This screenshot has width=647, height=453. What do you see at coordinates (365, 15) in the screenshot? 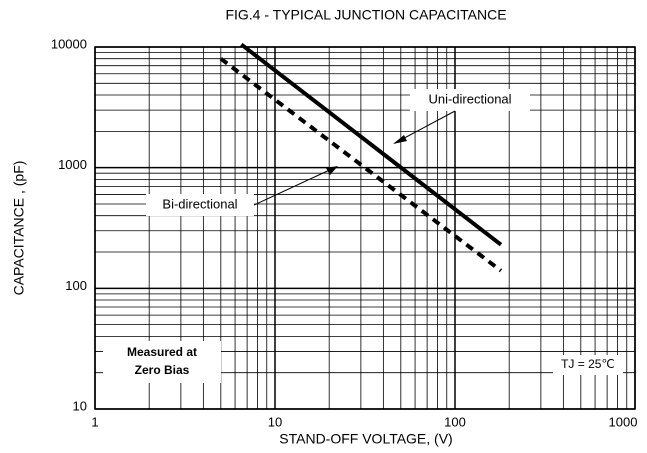
I see `chart-title: FIG.4 - TYPICAL JUNCTION CAPACITANCE` at bounding box center [365, 15].